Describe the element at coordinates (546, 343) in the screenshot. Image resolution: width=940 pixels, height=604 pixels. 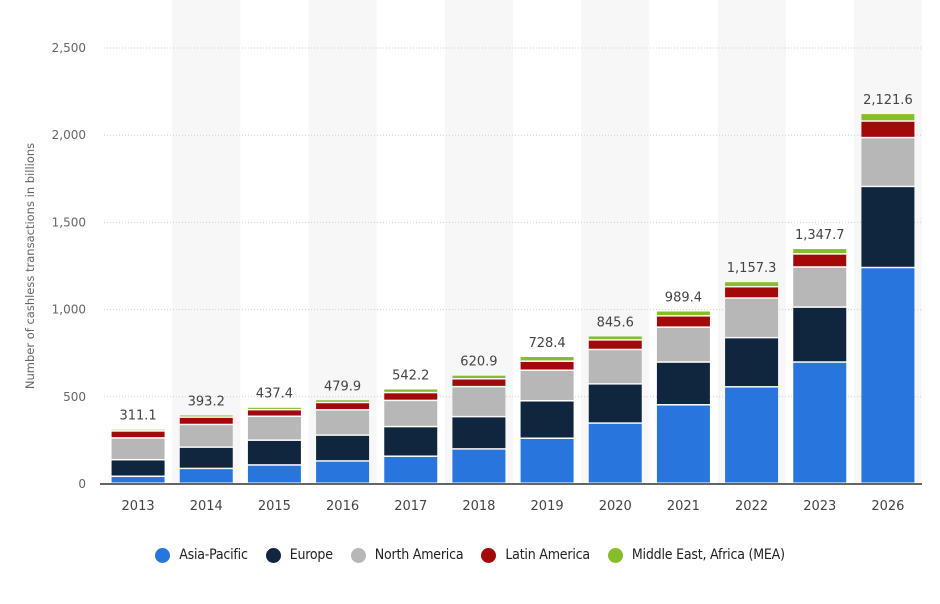
I see `data-label-total: 728.4` at that location.